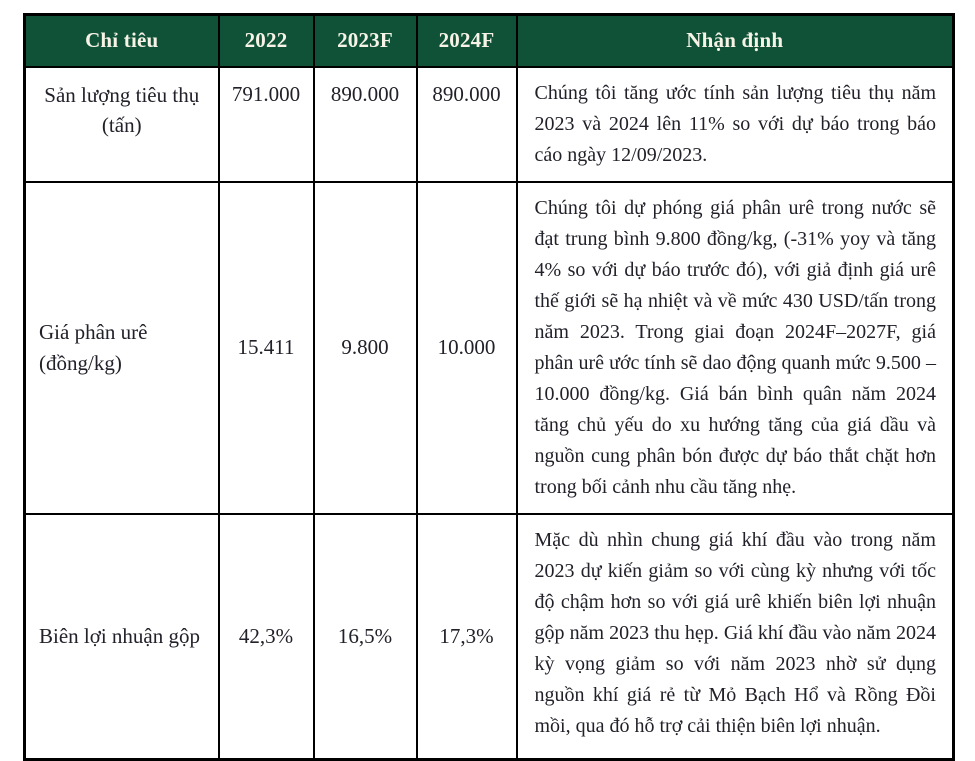 This screenshot has width=975, height=761. What do you see at coordinates (365, 40) in the screenshot?
I see `column-header-2023f: 2023F` at bounding box center [365, 40].